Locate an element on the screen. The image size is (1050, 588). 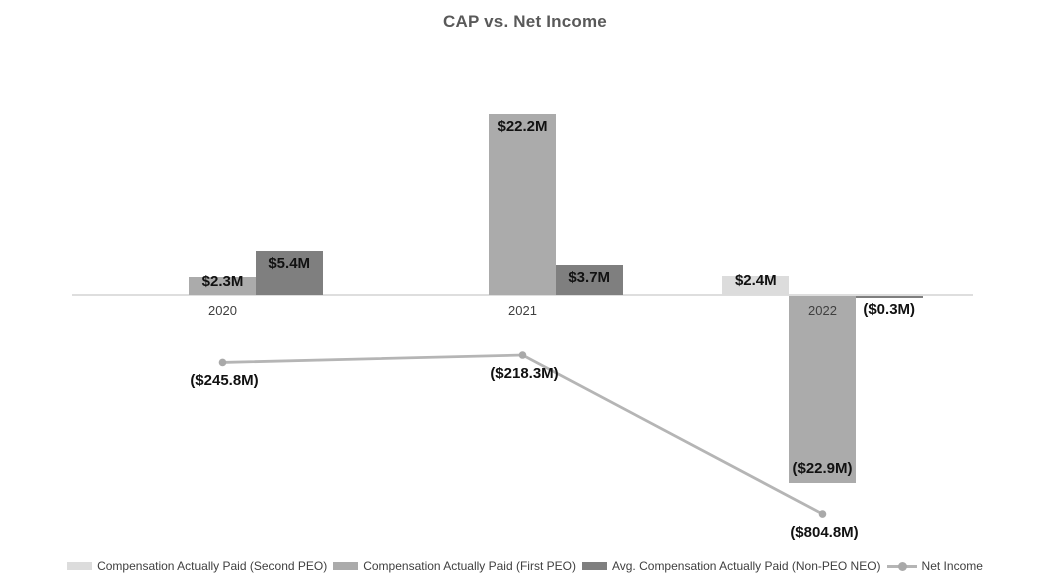
net-income-marker-2021 is located at coordinates (522, 355).